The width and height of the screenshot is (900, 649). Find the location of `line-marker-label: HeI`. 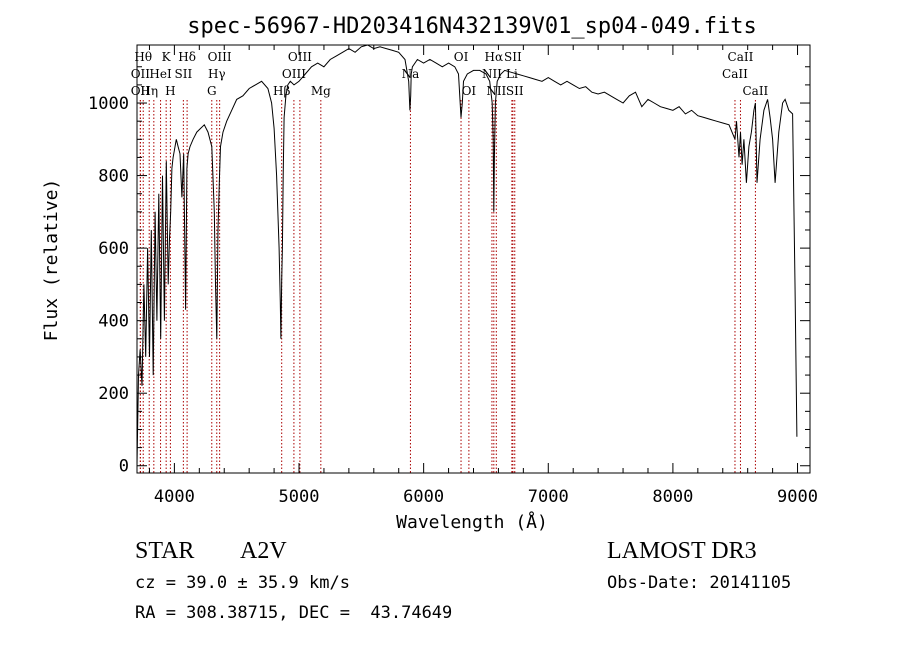

line-marker-label: HeI is located at coordinates (160, 74).